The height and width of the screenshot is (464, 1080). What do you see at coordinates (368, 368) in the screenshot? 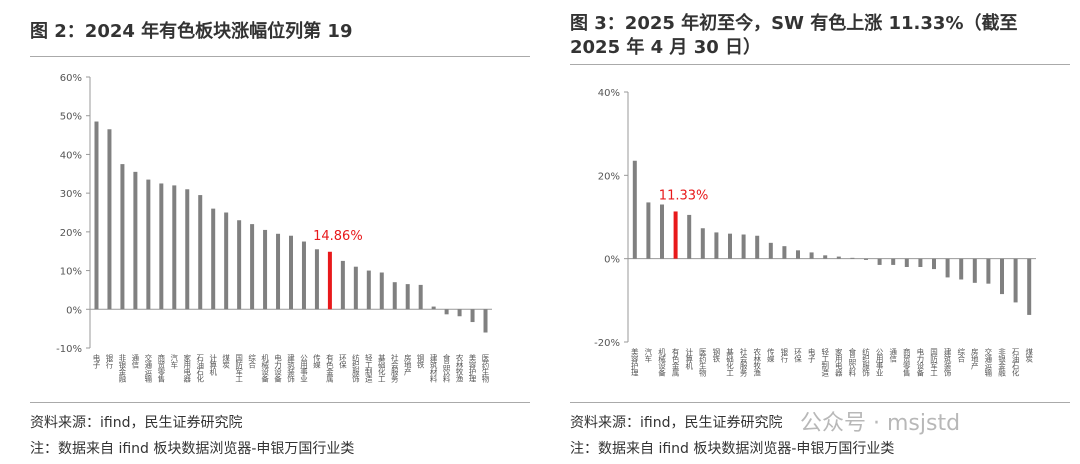
I see `x-tick-label: 轻工制造` at bounding box center [368, 368].